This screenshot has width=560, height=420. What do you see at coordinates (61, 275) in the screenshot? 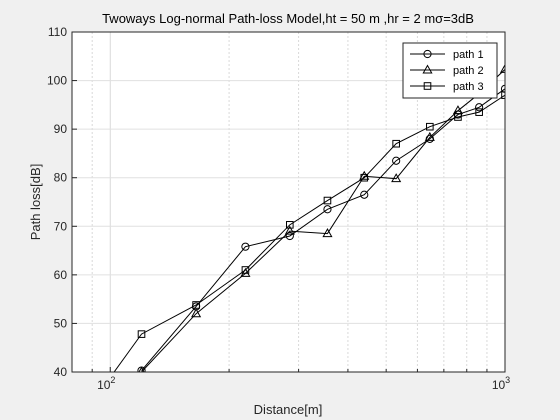
I see `y-tick-label: 60` at bounding box center [61, 275].